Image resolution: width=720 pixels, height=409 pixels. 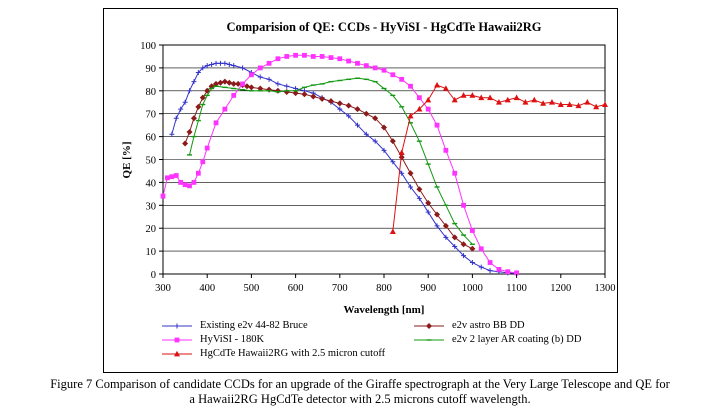 What do you see at coordinates (293, 353) in the screenshot?
I see `legend-label: HgCdTe Hawaii2RG with 2.5 micron cutoff` at bounding box center [293, 353].